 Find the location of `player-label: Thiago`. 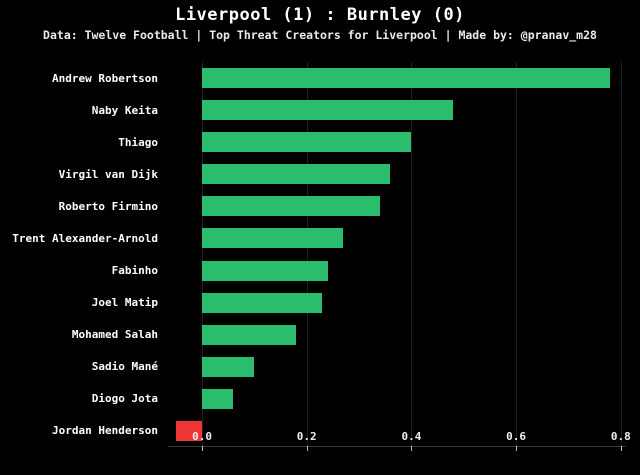

player-label: Thiago is located at coordinates (138, 142).